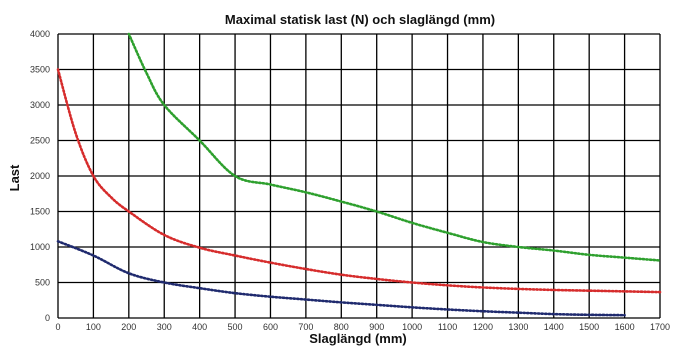 The width and height of the screenshot is (673, 347). Describe the element at coordinates (93, 327) in the screenshot. I see `x-tick-label: 100` at that location.